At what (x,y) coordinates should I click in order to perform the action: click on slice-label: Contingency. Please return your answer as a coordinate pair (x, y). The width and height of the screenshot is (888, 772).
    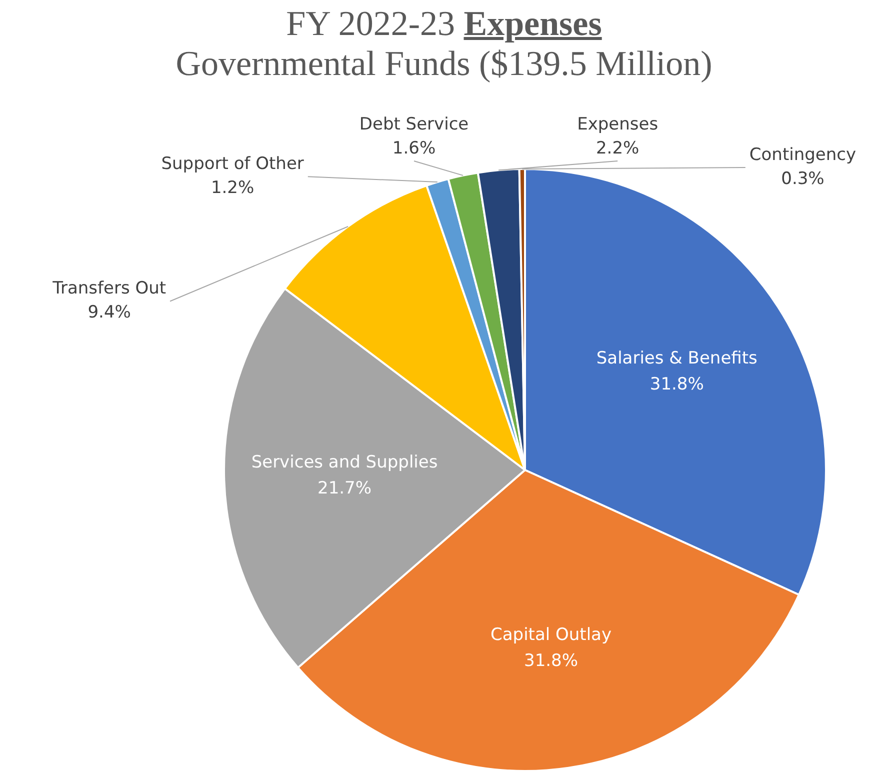
    Looking at the image, I should click on (802, 154).